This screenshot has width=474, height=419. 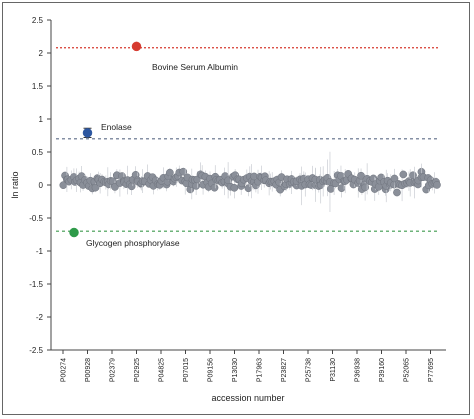 I want to click on x-tick-label: P07015, so click(x=186, y=370).